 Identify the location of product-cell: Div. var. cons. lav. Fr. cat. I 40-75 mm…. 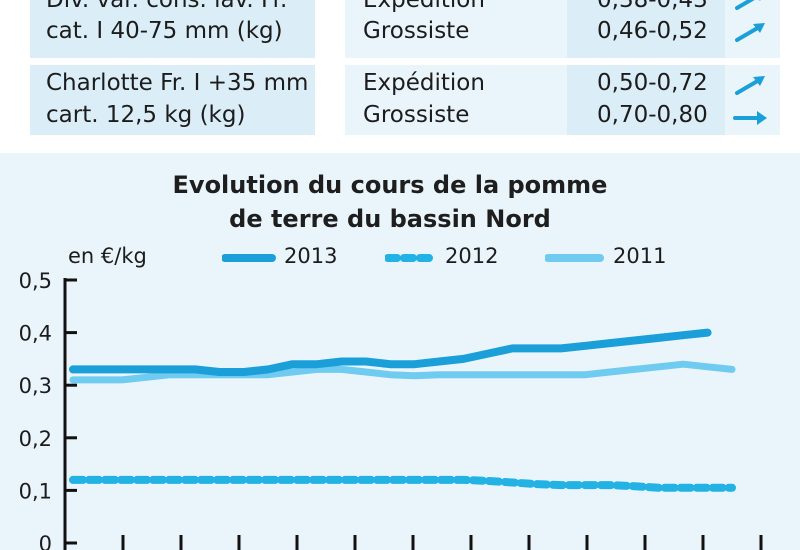
(172, 29).